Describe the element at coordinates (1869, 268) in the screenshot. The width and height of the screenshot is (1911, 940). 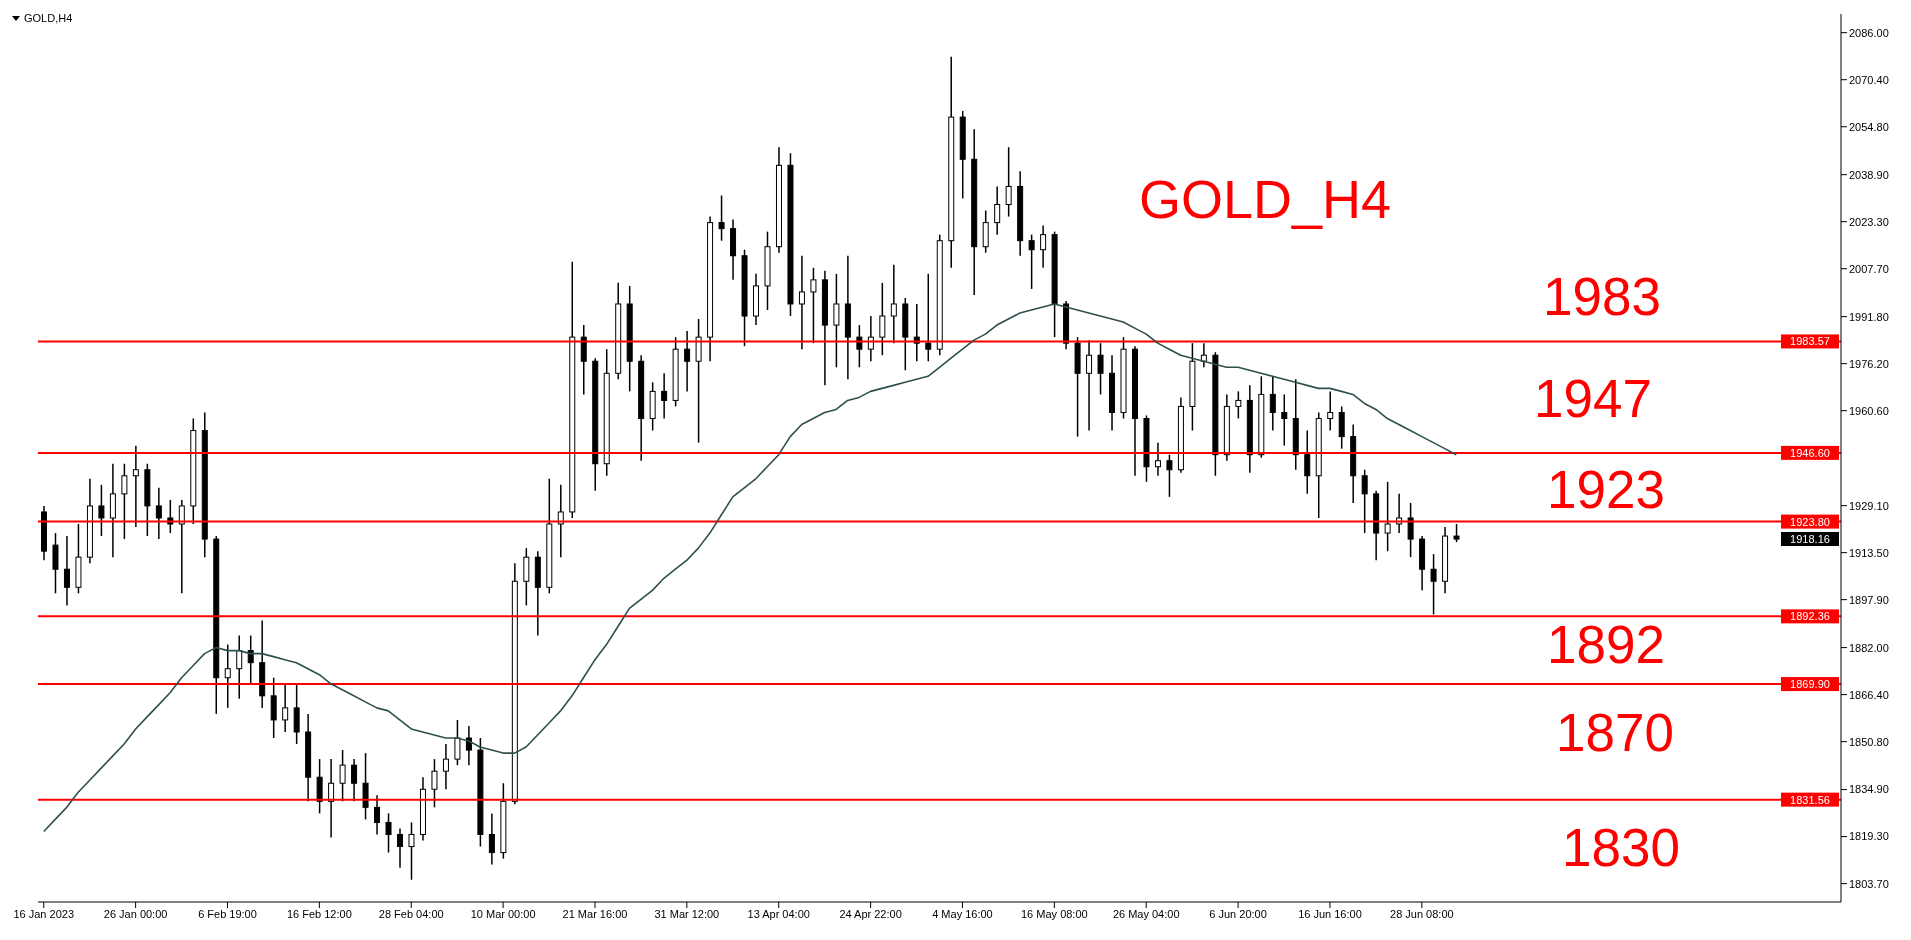
I see `y-tick-label: 2007.70` at that location.